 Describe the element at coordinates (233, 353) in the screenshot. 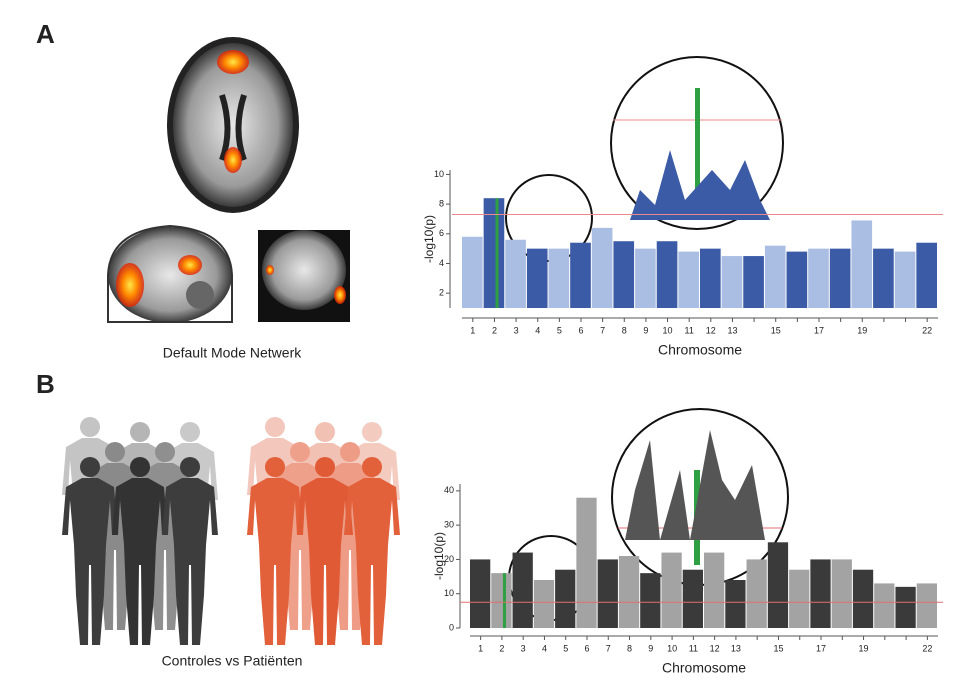

I see `caption: Default Mode Netwerk` at that location.